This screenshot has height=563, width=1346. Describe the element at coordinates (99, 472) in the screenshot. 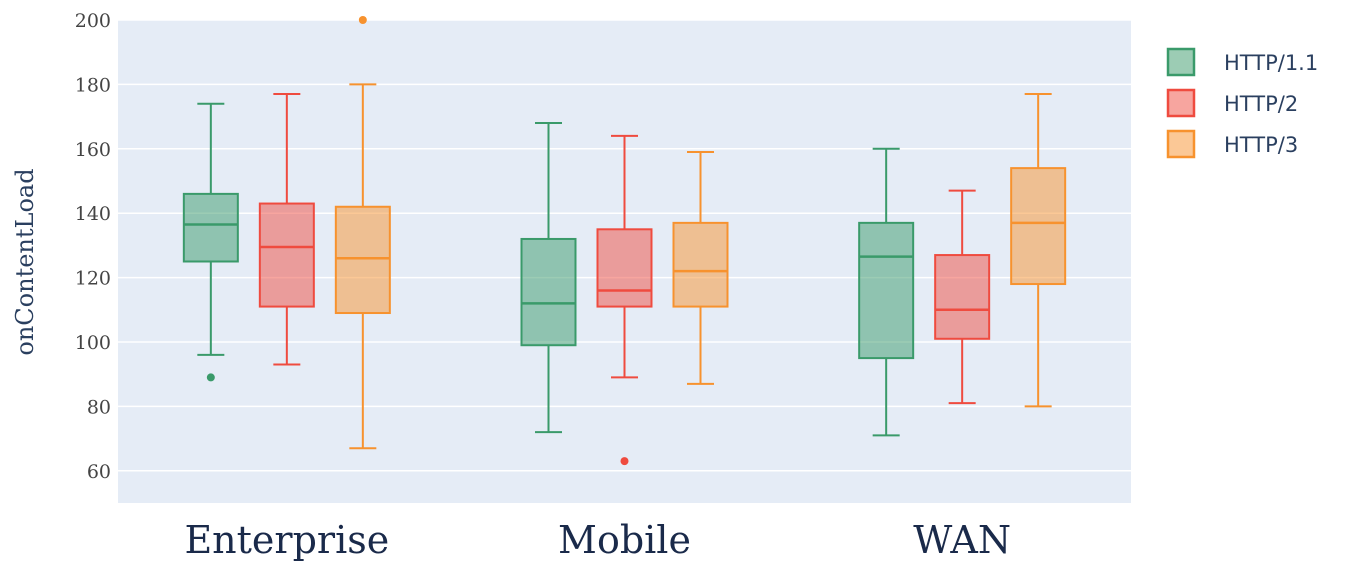

I see `y-tick-label: 60` at that location.